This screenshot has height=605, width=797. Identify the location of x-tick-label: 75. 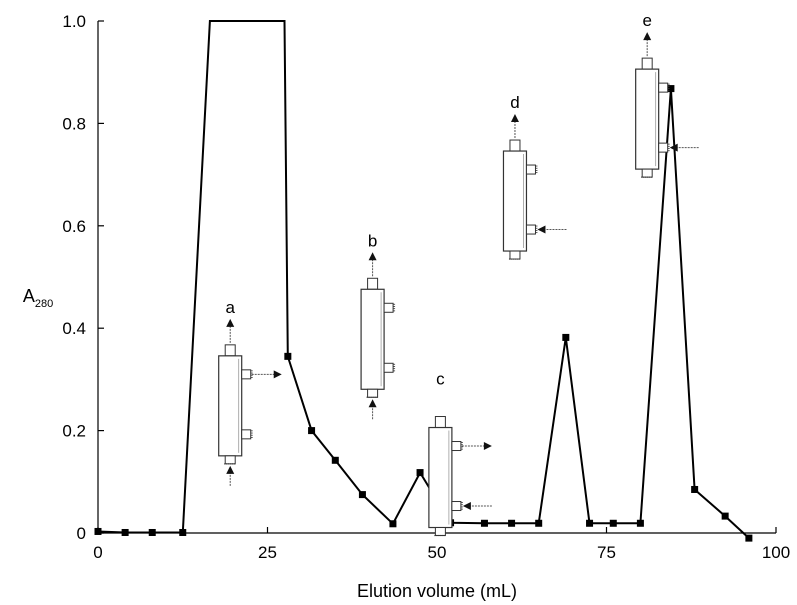
(606, 552).